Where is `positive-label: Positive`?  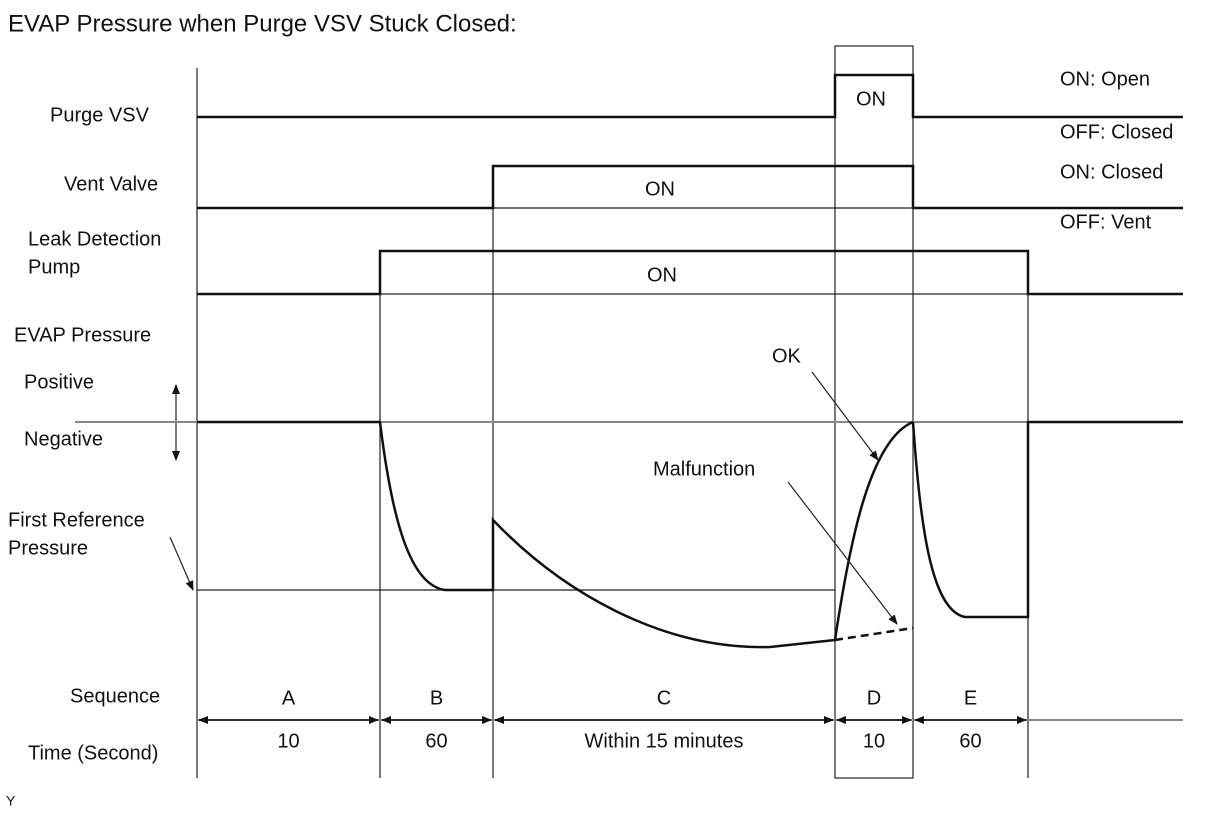
positive-label: Positive is located at coordinates (59, 382).